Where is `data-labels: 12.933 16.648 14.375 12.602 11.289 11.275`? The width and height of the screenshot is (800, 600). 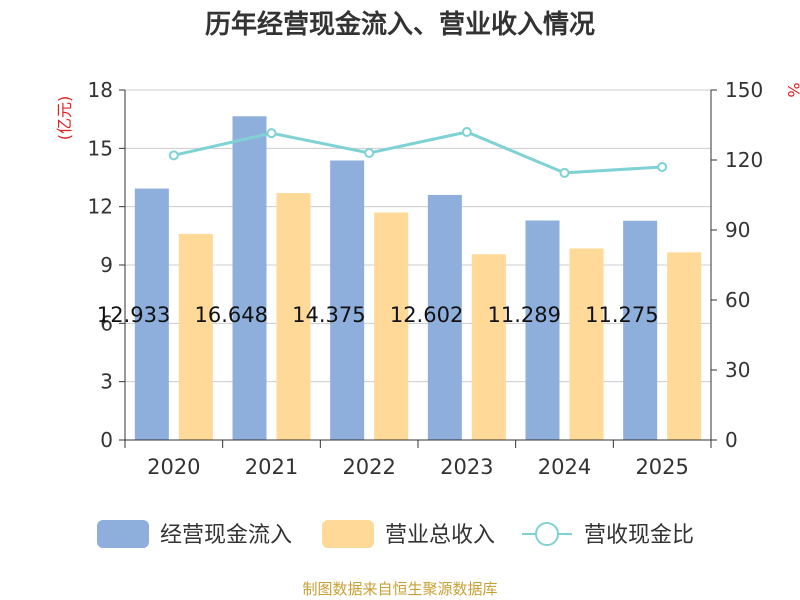
data-labels: 12.933 16.648 14.375 12.602 11.289 11.275 is located at coordinates (378, 315).